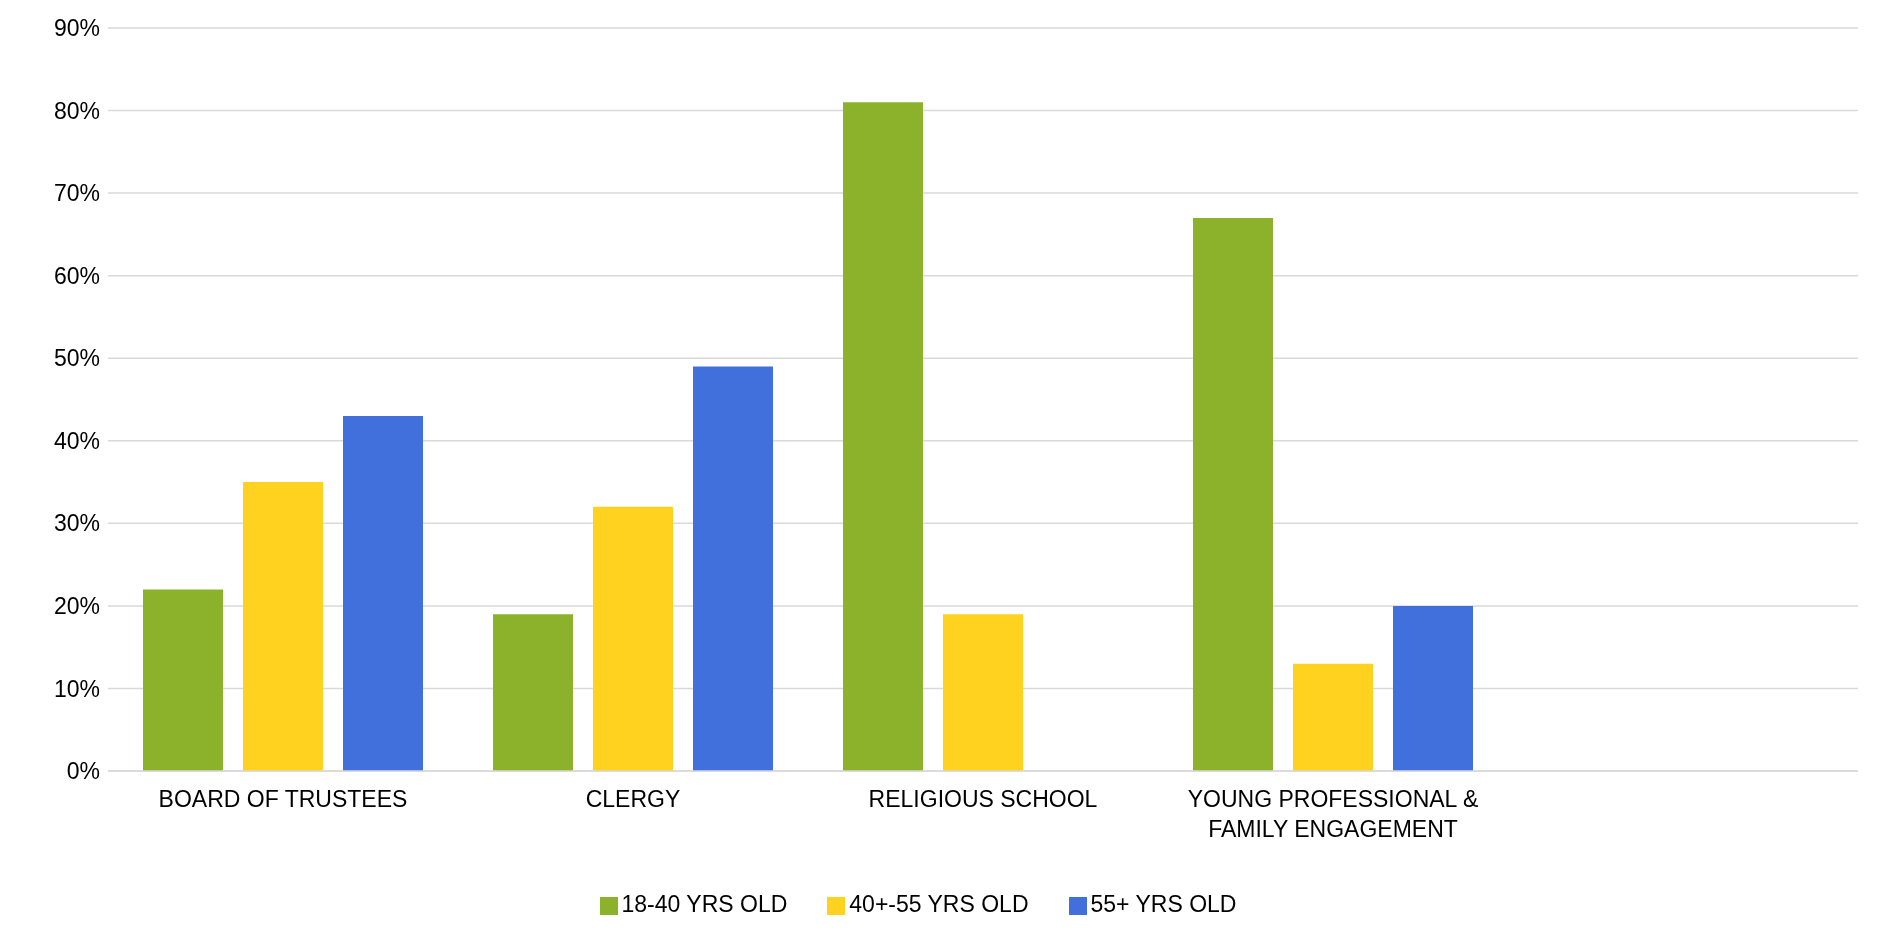 Image resolution: width=1880 pixels, height=940 pixels. I want to click on x-tick-label: CLERGY, so click(633, 799).